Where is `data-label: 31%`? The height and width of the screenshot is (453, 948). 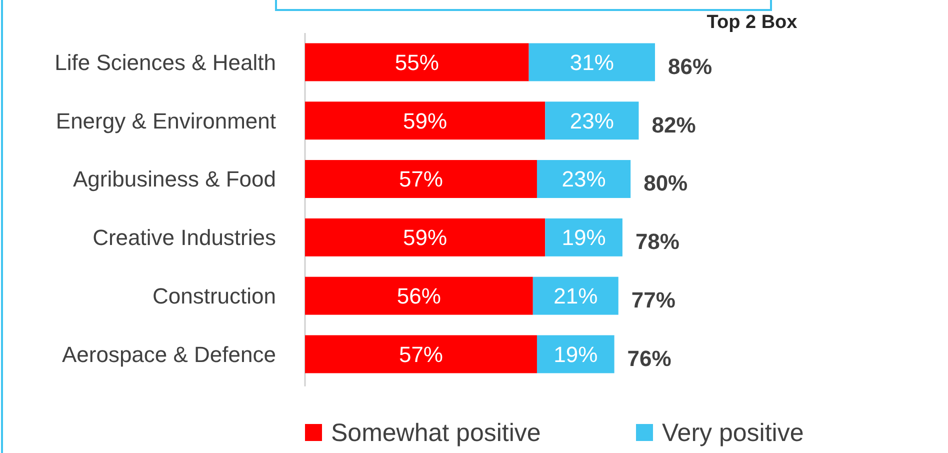
data-label: 31% is located at coordinates (592, 62).